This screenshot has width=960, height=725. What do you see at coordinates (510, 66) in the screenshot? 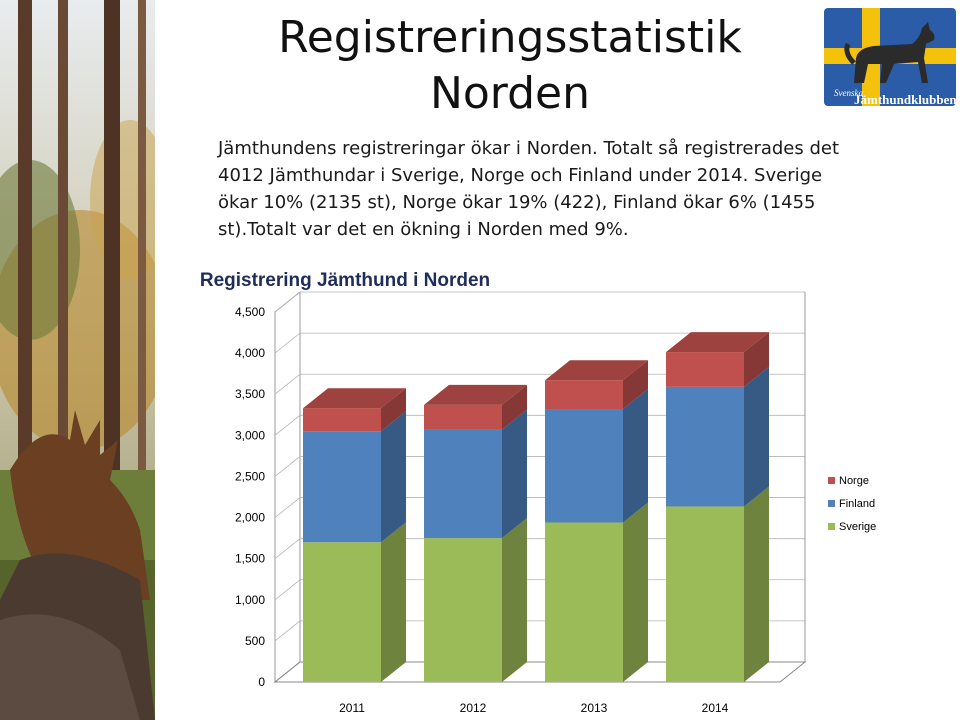
I see `slide-title: Registreringsstatistik Norden` at bounding box center [510, 66].